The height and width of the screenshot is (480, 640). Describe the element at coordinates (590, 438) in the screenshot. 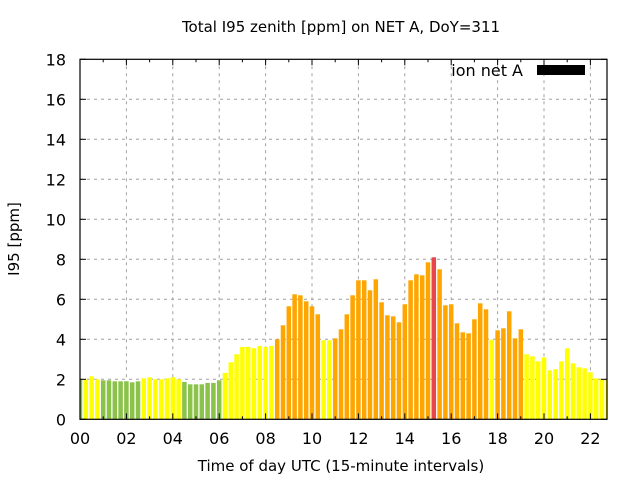

I see `x-tick-label: 22` at that location.